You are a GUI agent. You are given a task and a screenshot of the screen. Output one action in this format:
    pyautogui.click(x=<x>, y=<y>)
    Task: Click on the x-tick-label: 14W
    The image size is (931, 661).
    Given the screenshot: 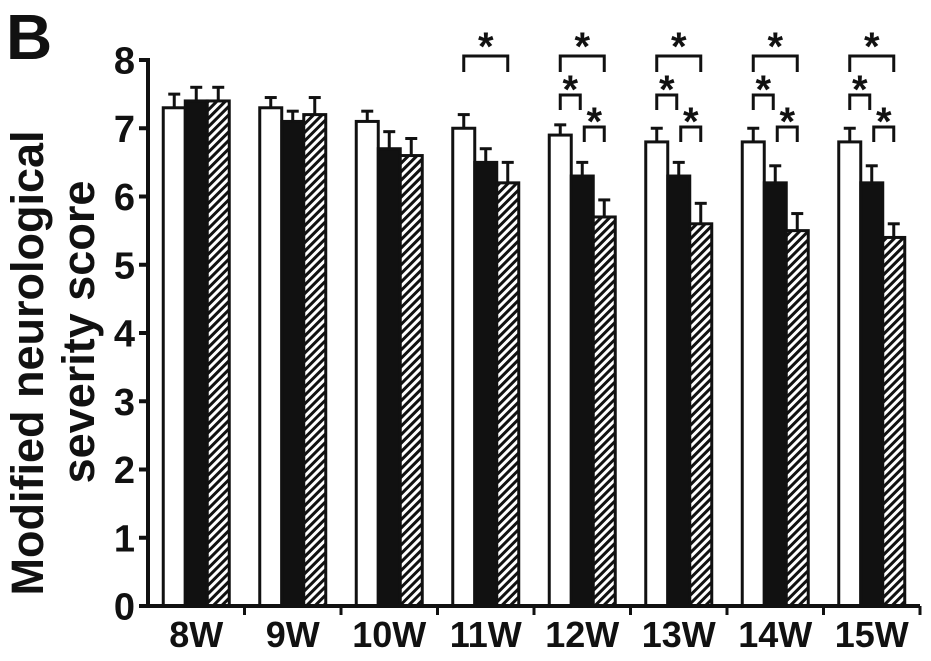 What is the action you would take?
    pyautogui.click(x=775, y=634)
    